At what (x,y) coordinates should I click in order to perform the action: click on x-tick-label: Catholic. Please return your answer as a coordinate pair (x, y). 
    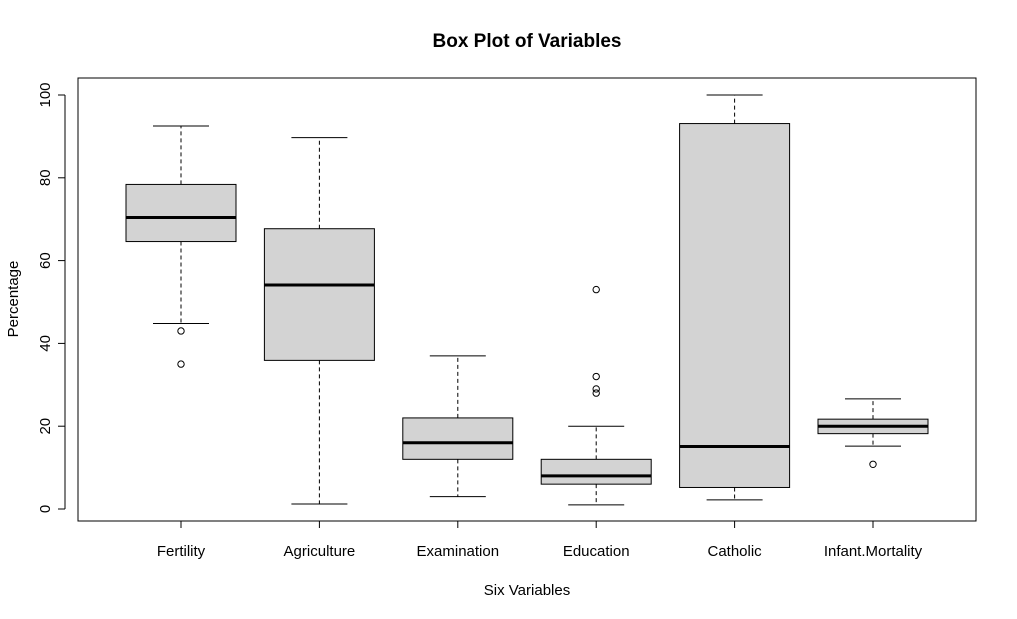
    Looking at the image, I should click on (734, 551).